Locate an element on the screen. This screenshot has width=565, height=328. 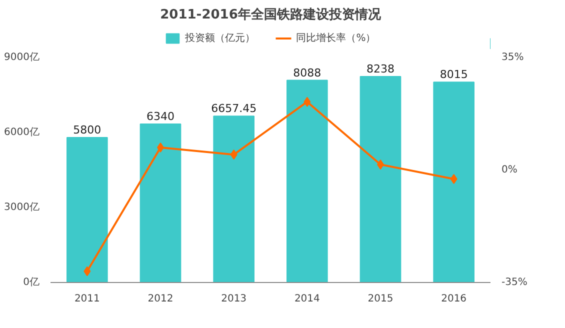
data-label: 5800 is located at coordinates (87, 130).